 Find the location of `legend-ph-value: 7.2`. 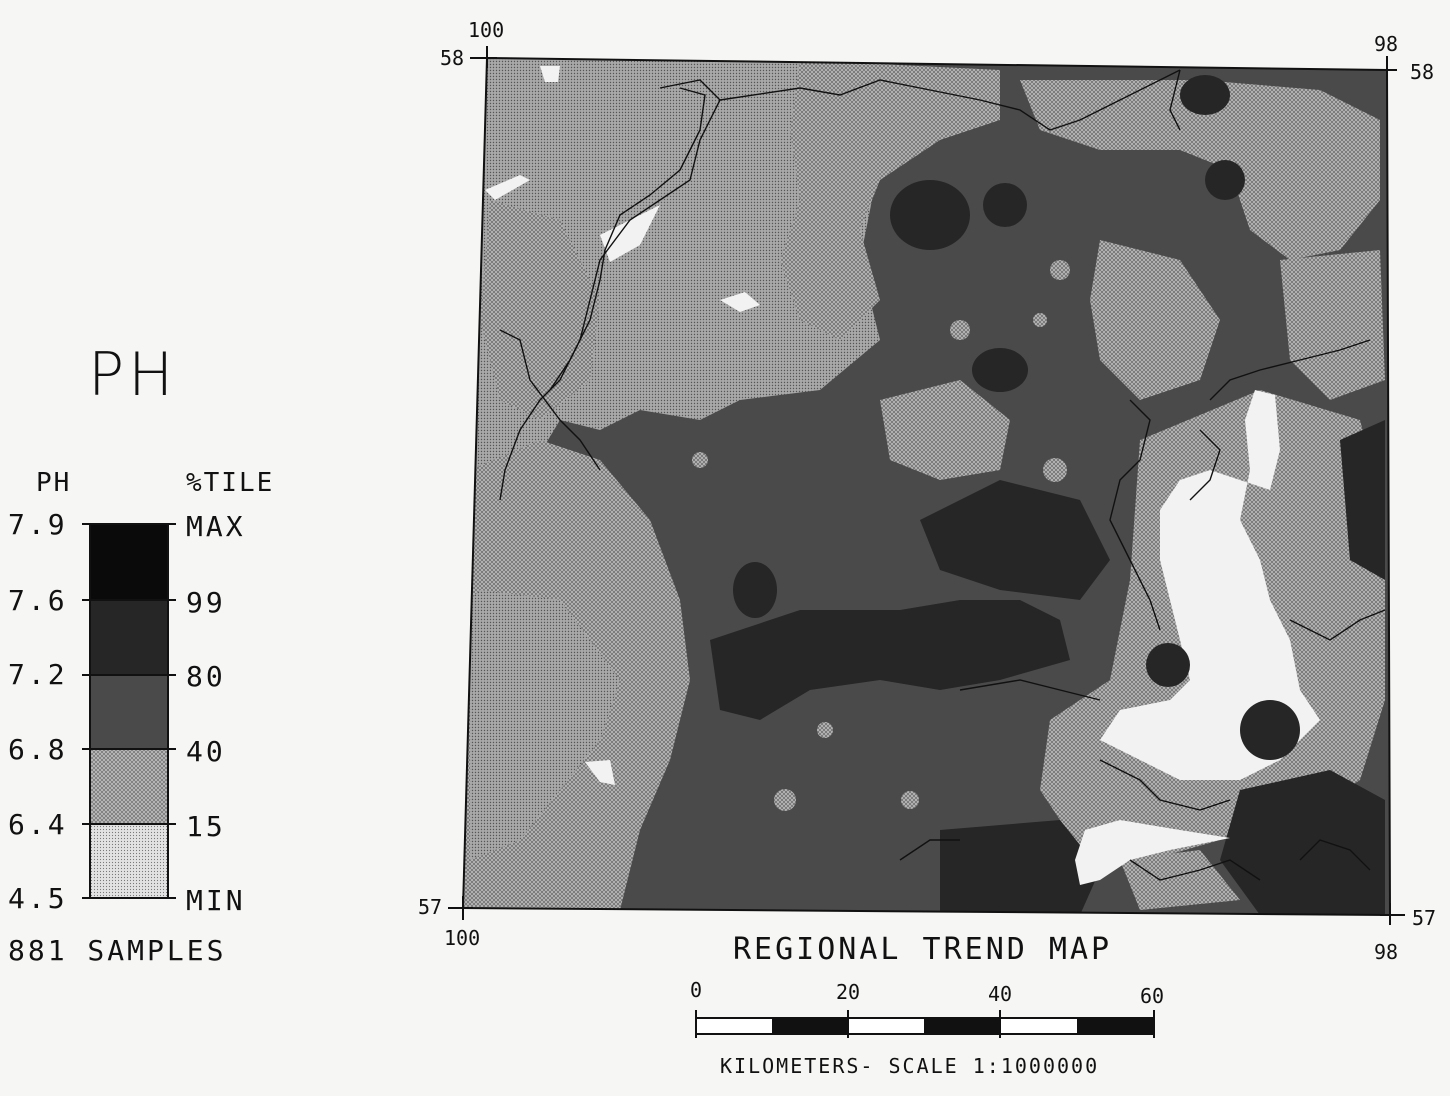

legend-ph-value: 7.2 is located at coordinates (38, 674).